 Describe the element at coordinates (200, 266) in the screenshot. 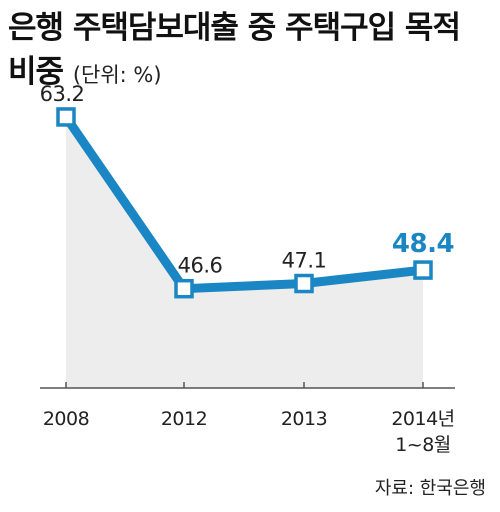

I see `data-label-1: 46.6` at that location.